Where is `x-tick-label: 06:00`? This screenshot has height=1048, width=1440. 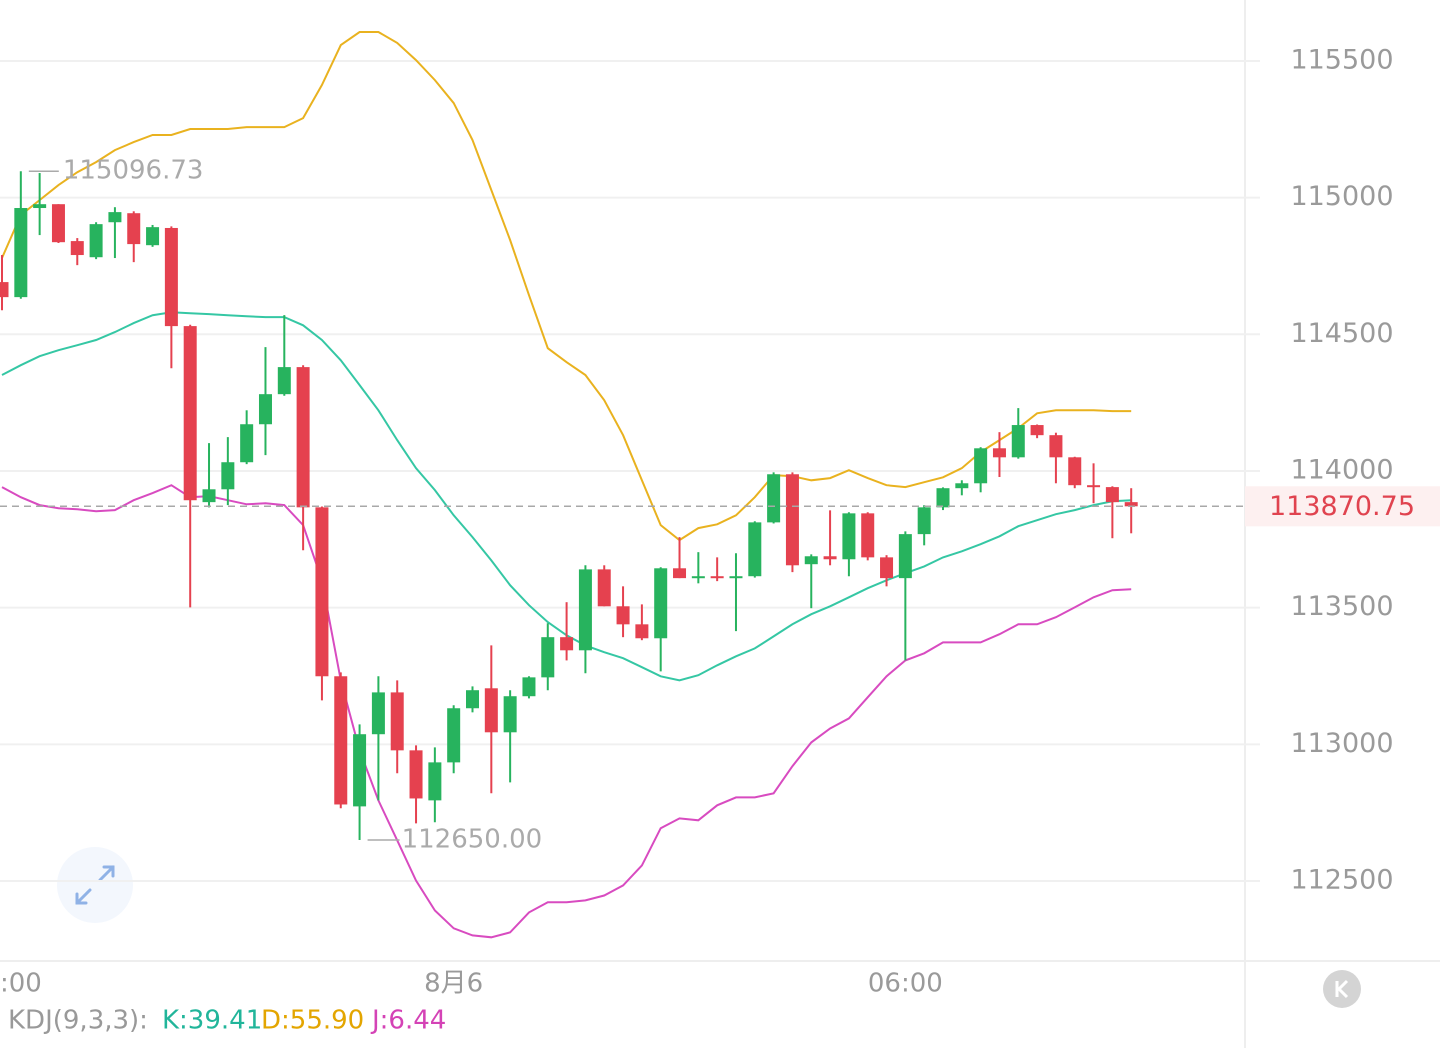
x-tick-label: 06:00 is located at coordinates (905, 984).